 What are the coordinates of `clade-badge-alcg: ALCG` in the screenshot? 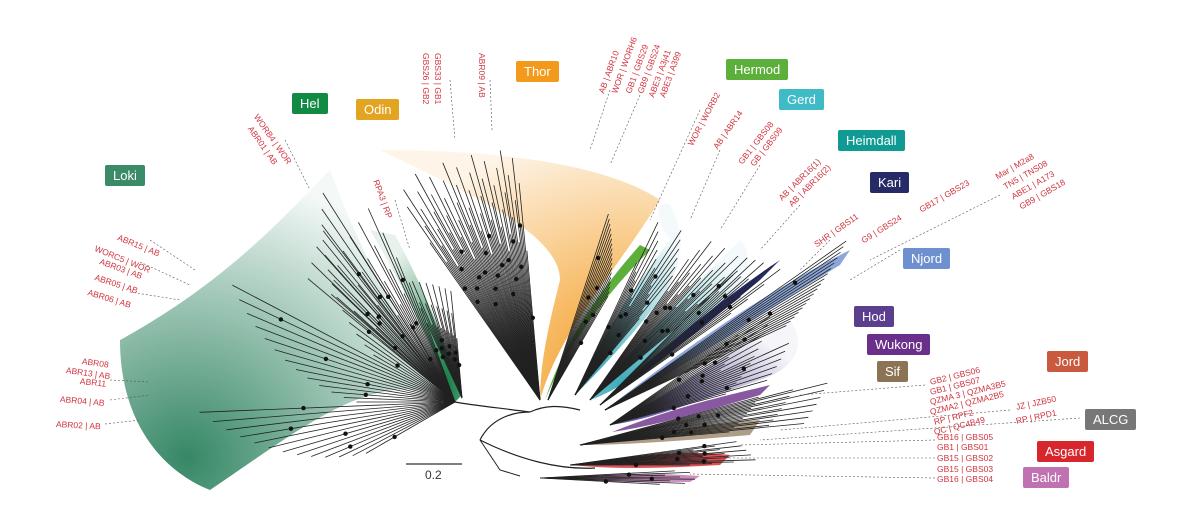 It's located at (1111, 419).